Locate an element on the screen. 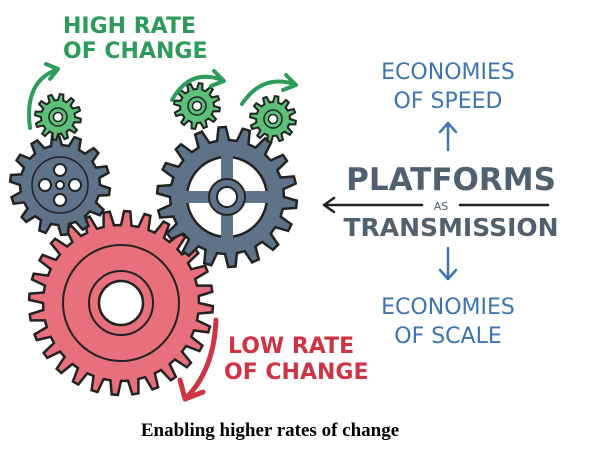 The width and height of the screenshot is (590, 458). curved-arrow-left is located at coordinates (42, 99).